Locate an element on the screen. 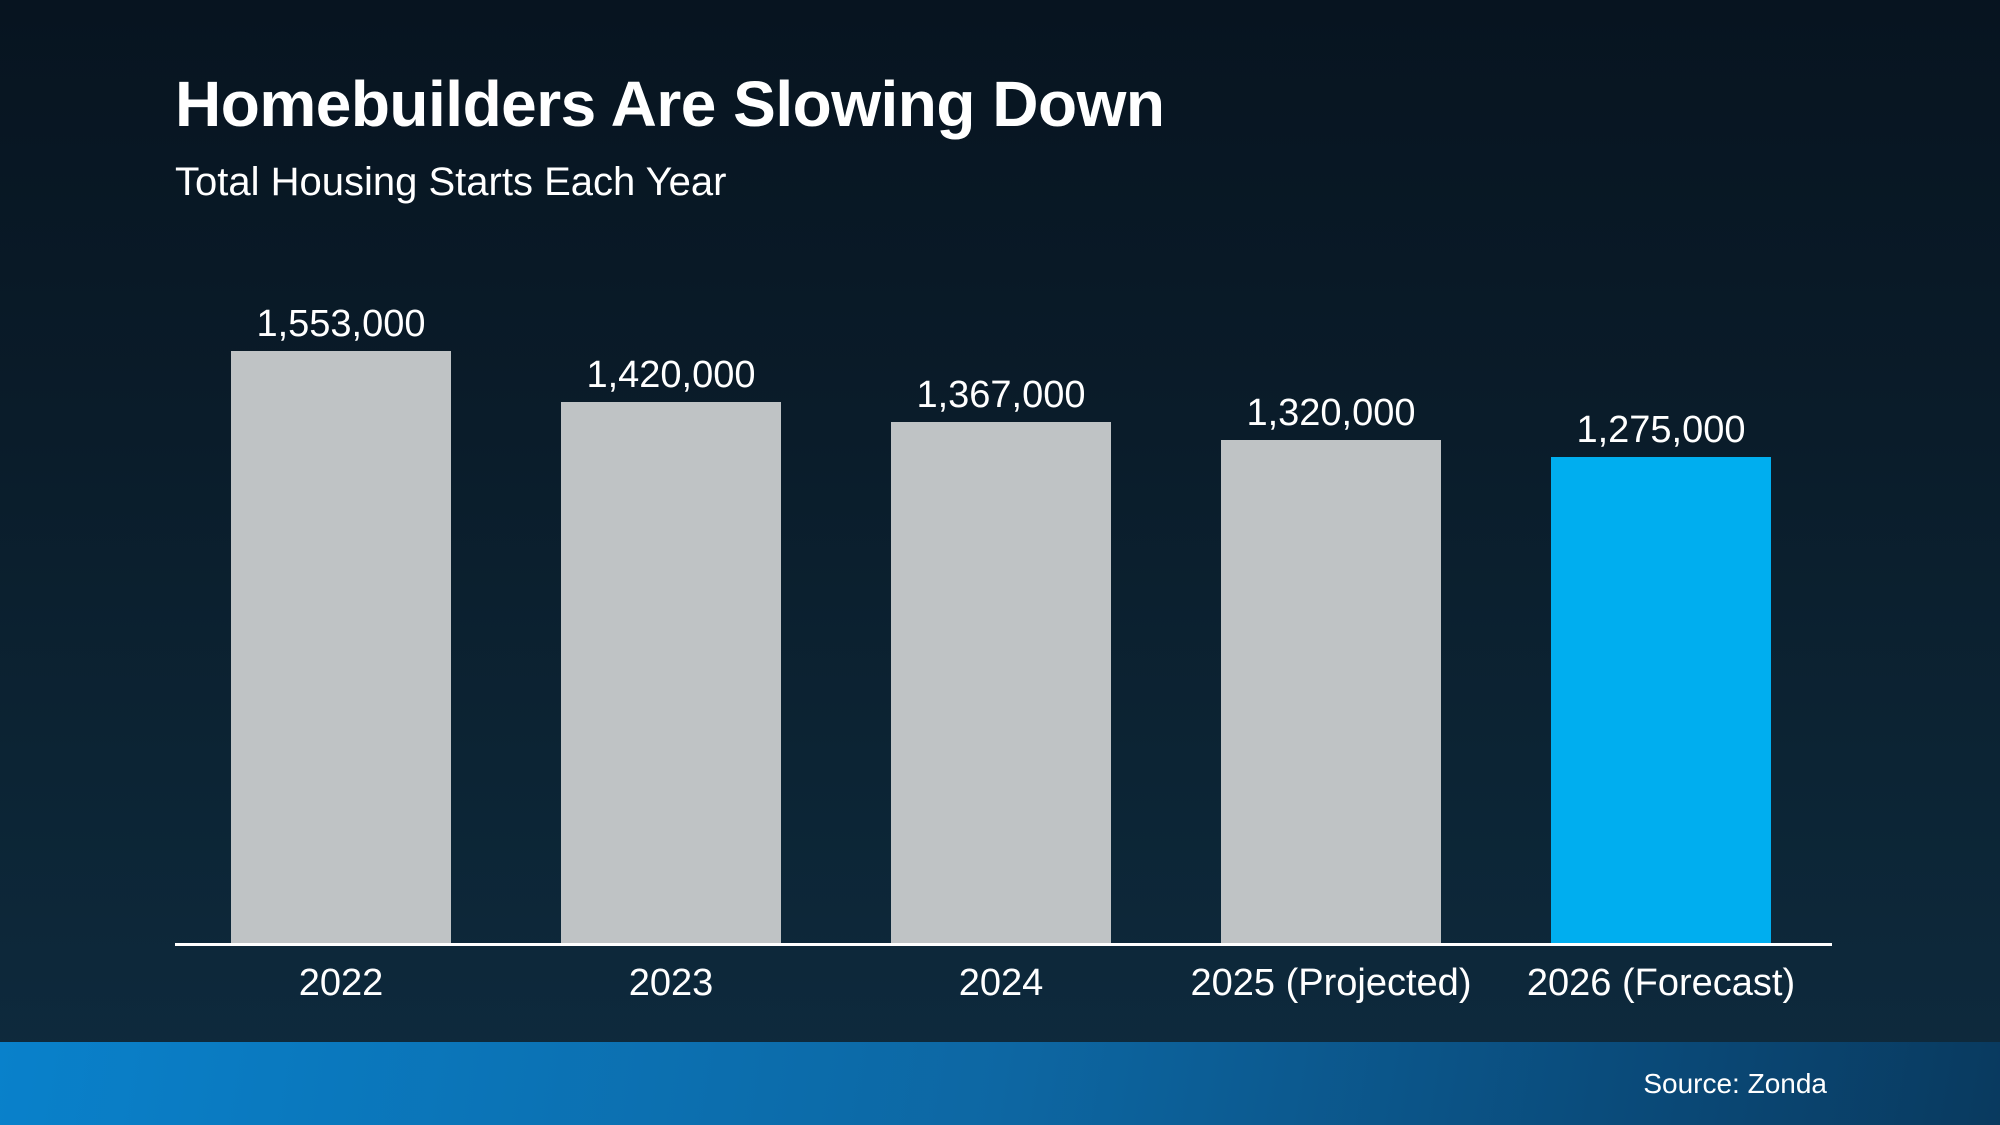  page-subtitle: Total Housing Starts Each Year is located at coordinates (451, 182).